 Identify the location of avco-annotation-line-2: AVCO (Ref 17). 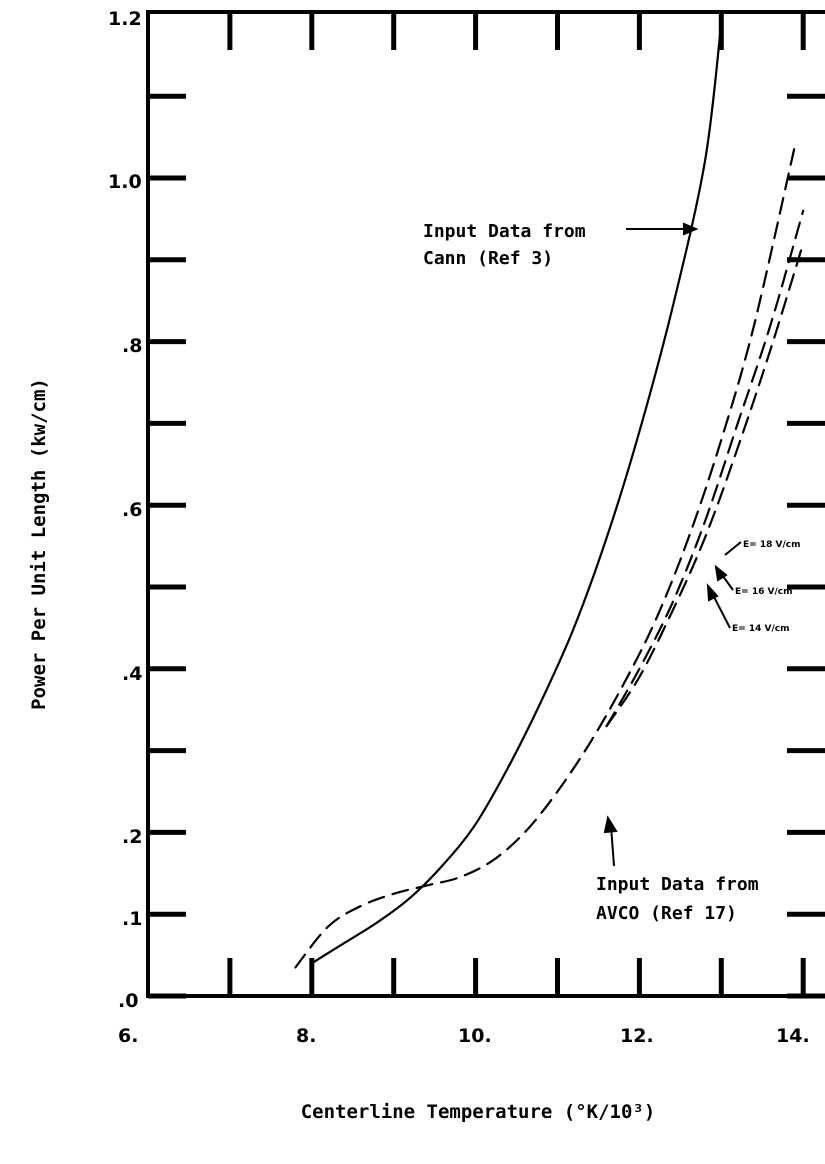
(666, 913).